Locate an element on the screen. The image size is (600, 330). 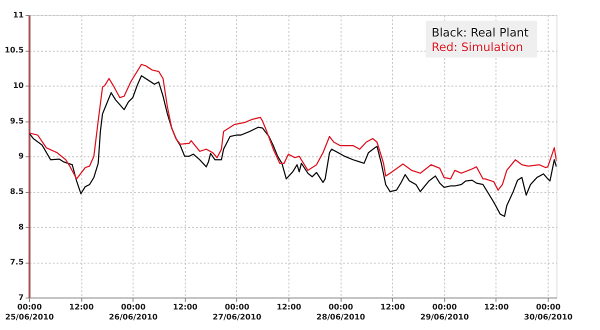
text: Black: Real Plant is located at coordinates (481, 32).